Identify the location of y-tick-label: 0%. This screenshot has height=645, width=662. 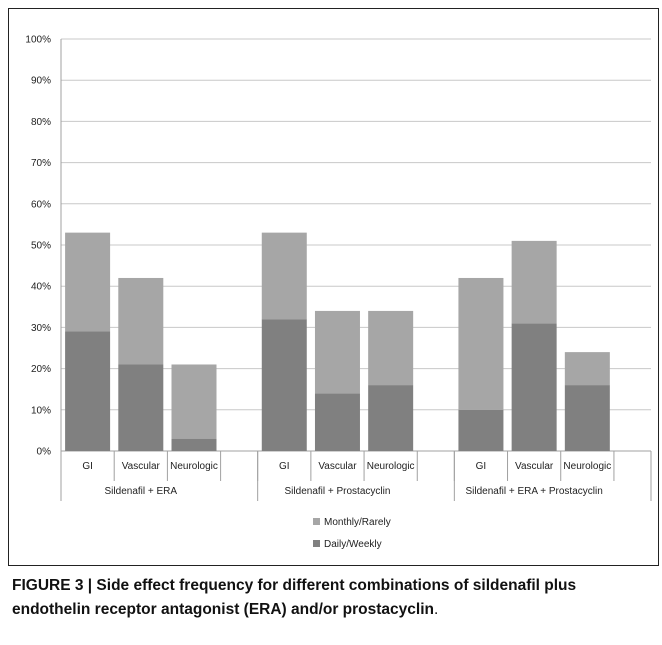
(44, 452).